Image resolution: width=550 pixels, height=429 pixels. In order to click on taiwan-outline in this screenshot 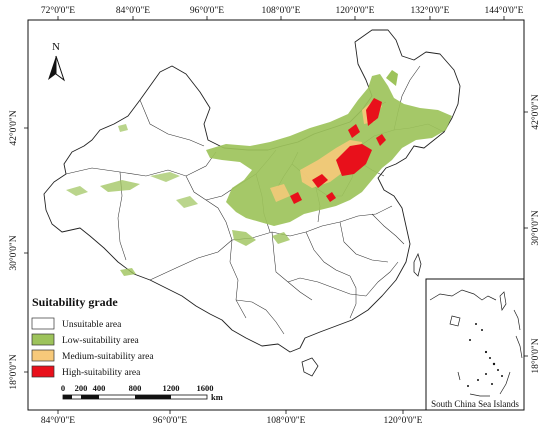, I will do `click(417, 264)`.